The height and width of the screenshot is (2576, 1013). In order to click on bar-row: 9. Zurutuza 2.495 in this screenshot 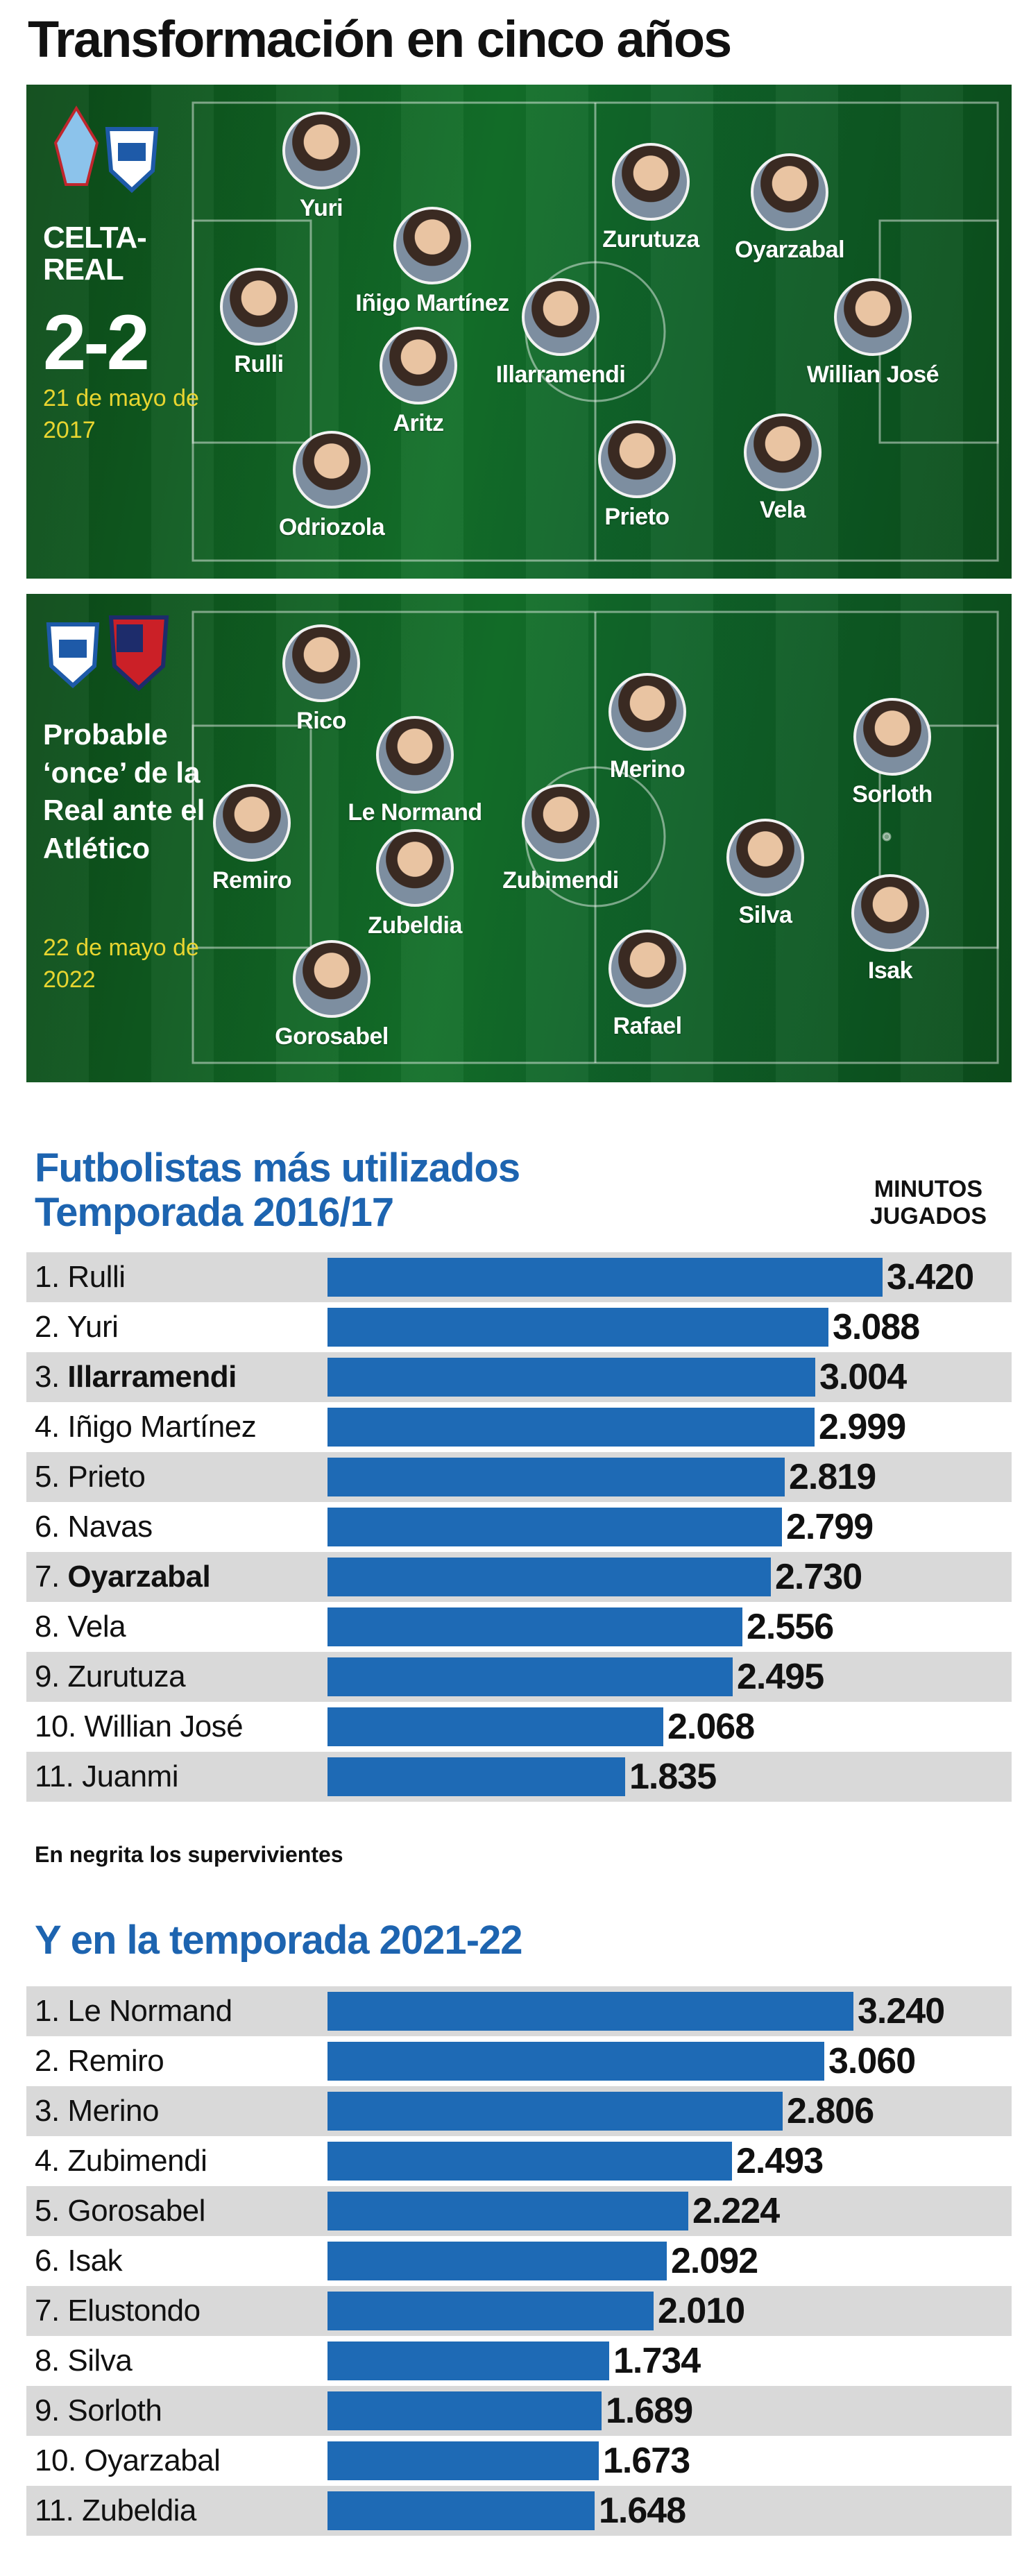, I will do `click(519, 1677)`.